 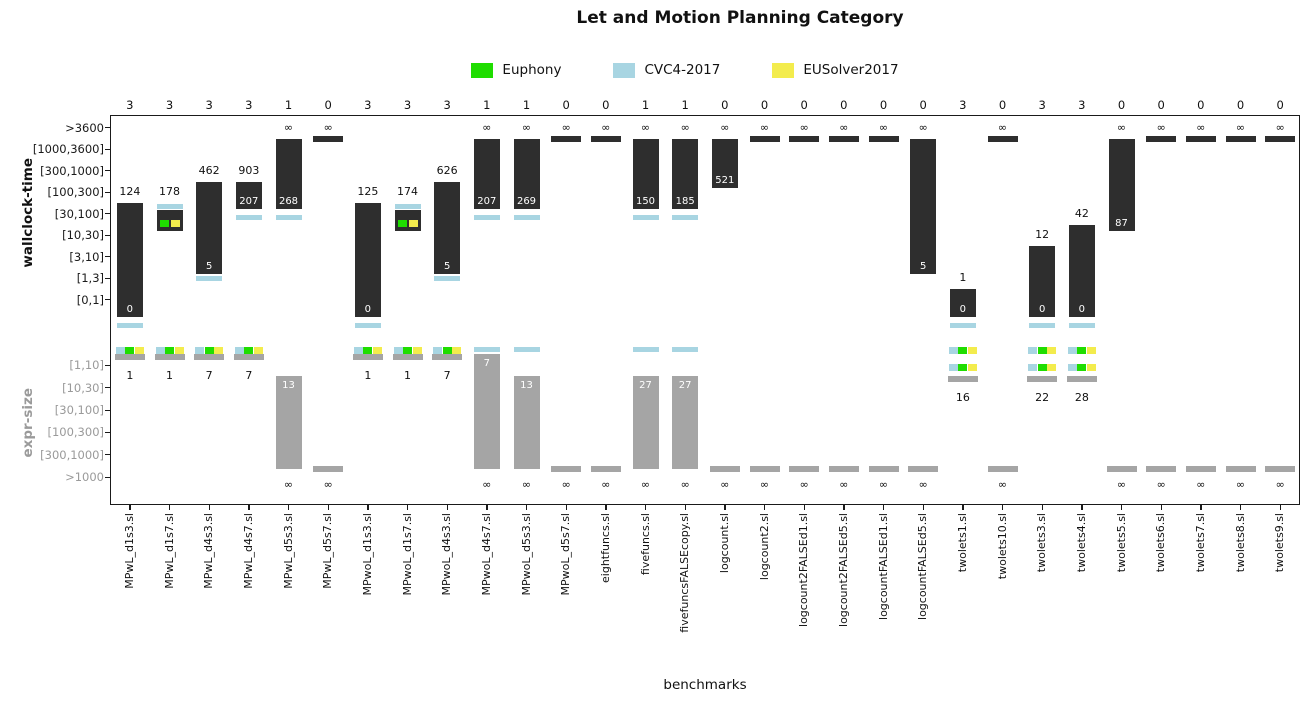 What do you see at coordinates (328, 551) in the screenshot?
I see `benchmark-label: MPwL_d5s7.sl` at bounding box center [328, 551].